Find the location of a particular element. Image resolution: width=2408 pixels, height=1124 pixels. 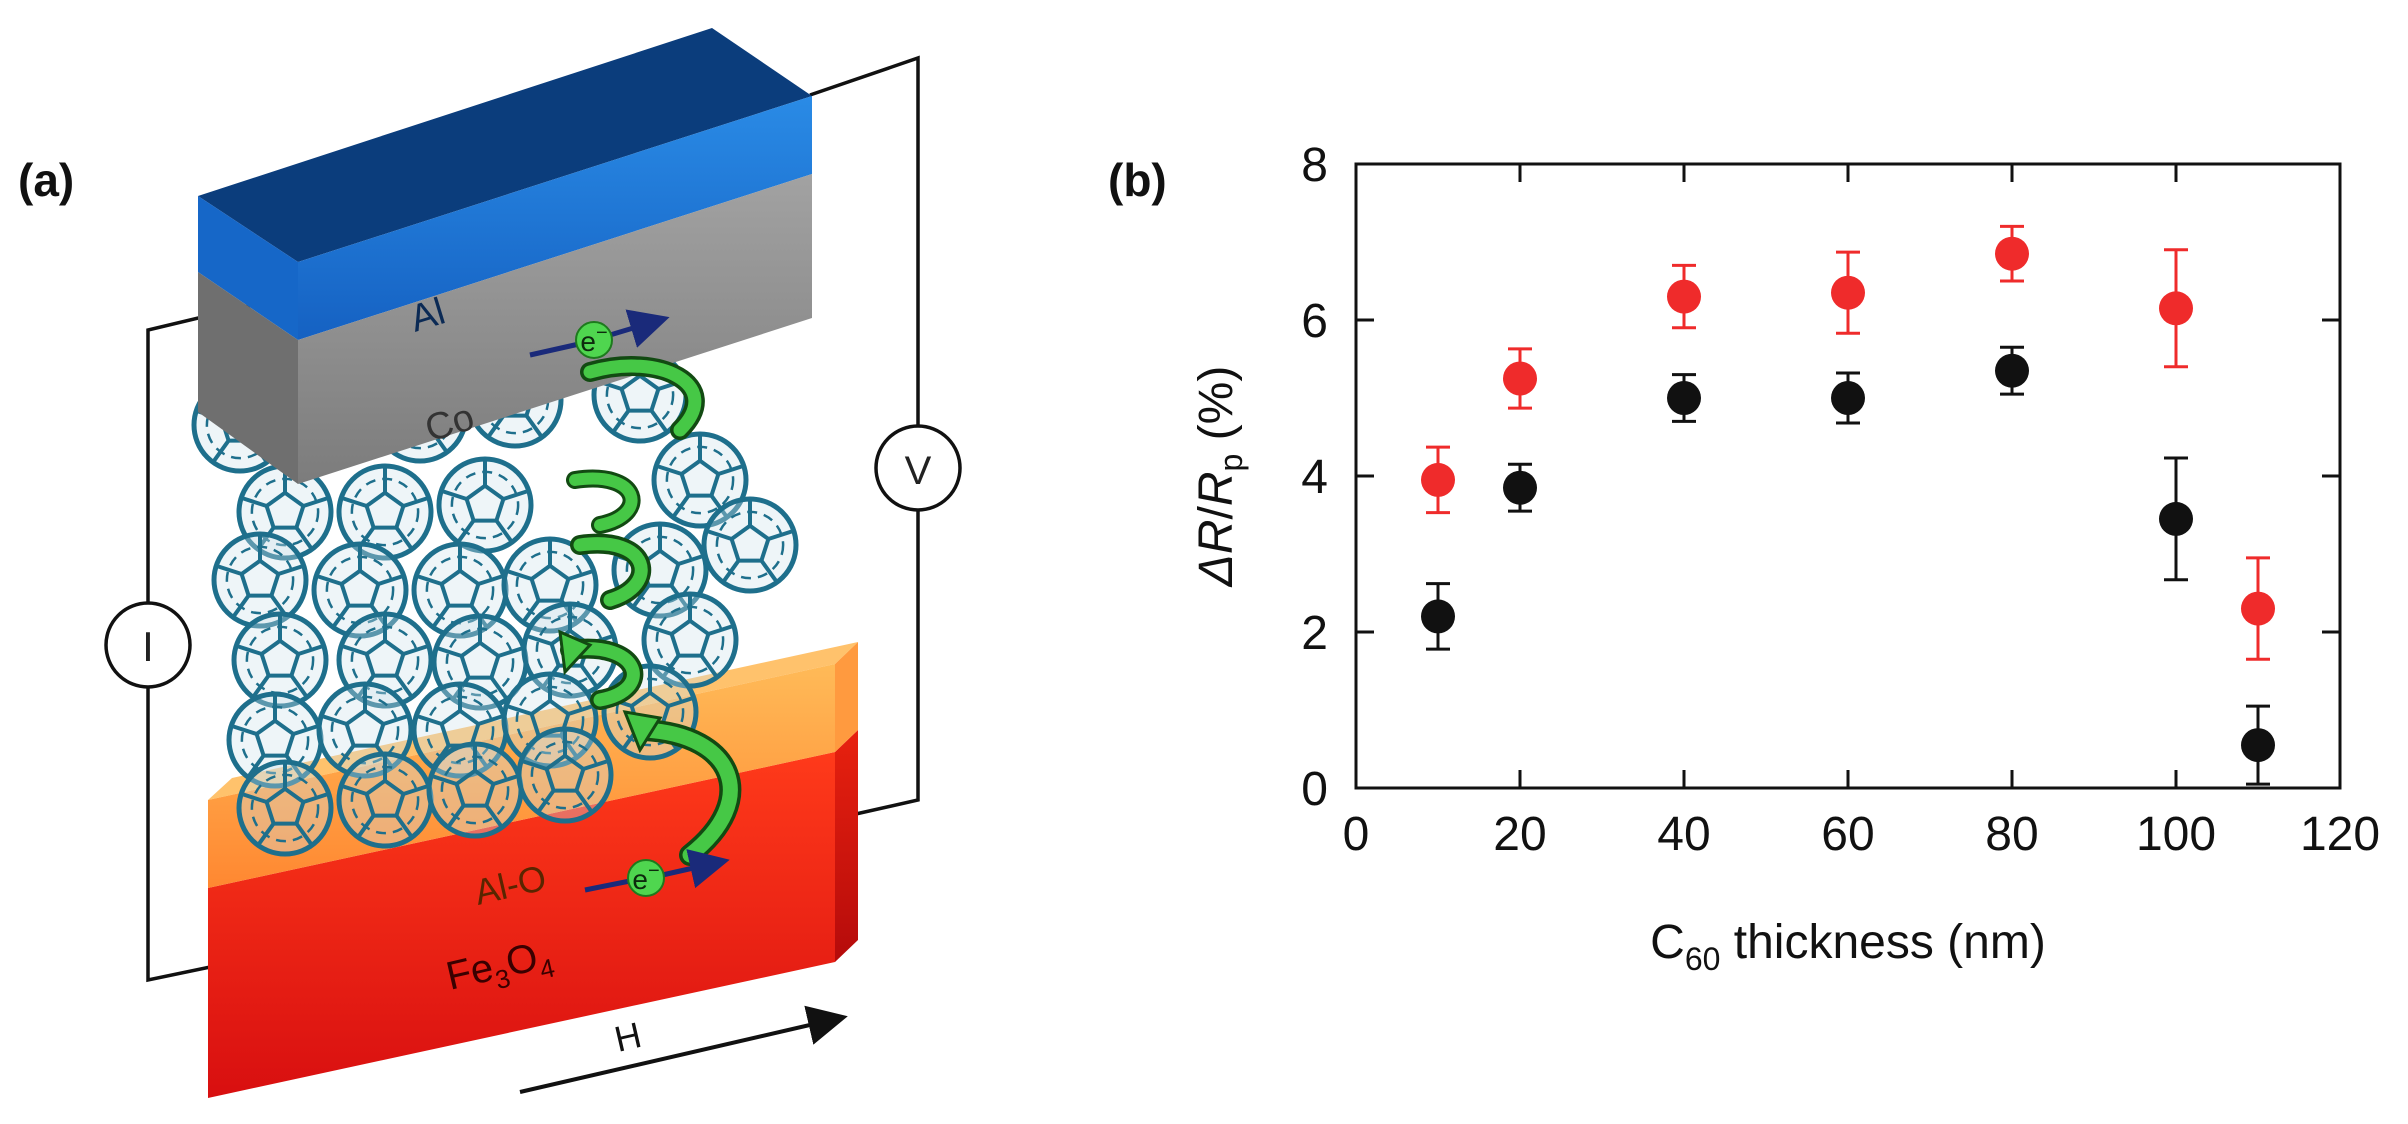

spin-transport-path is located at coordinates (651, 611).